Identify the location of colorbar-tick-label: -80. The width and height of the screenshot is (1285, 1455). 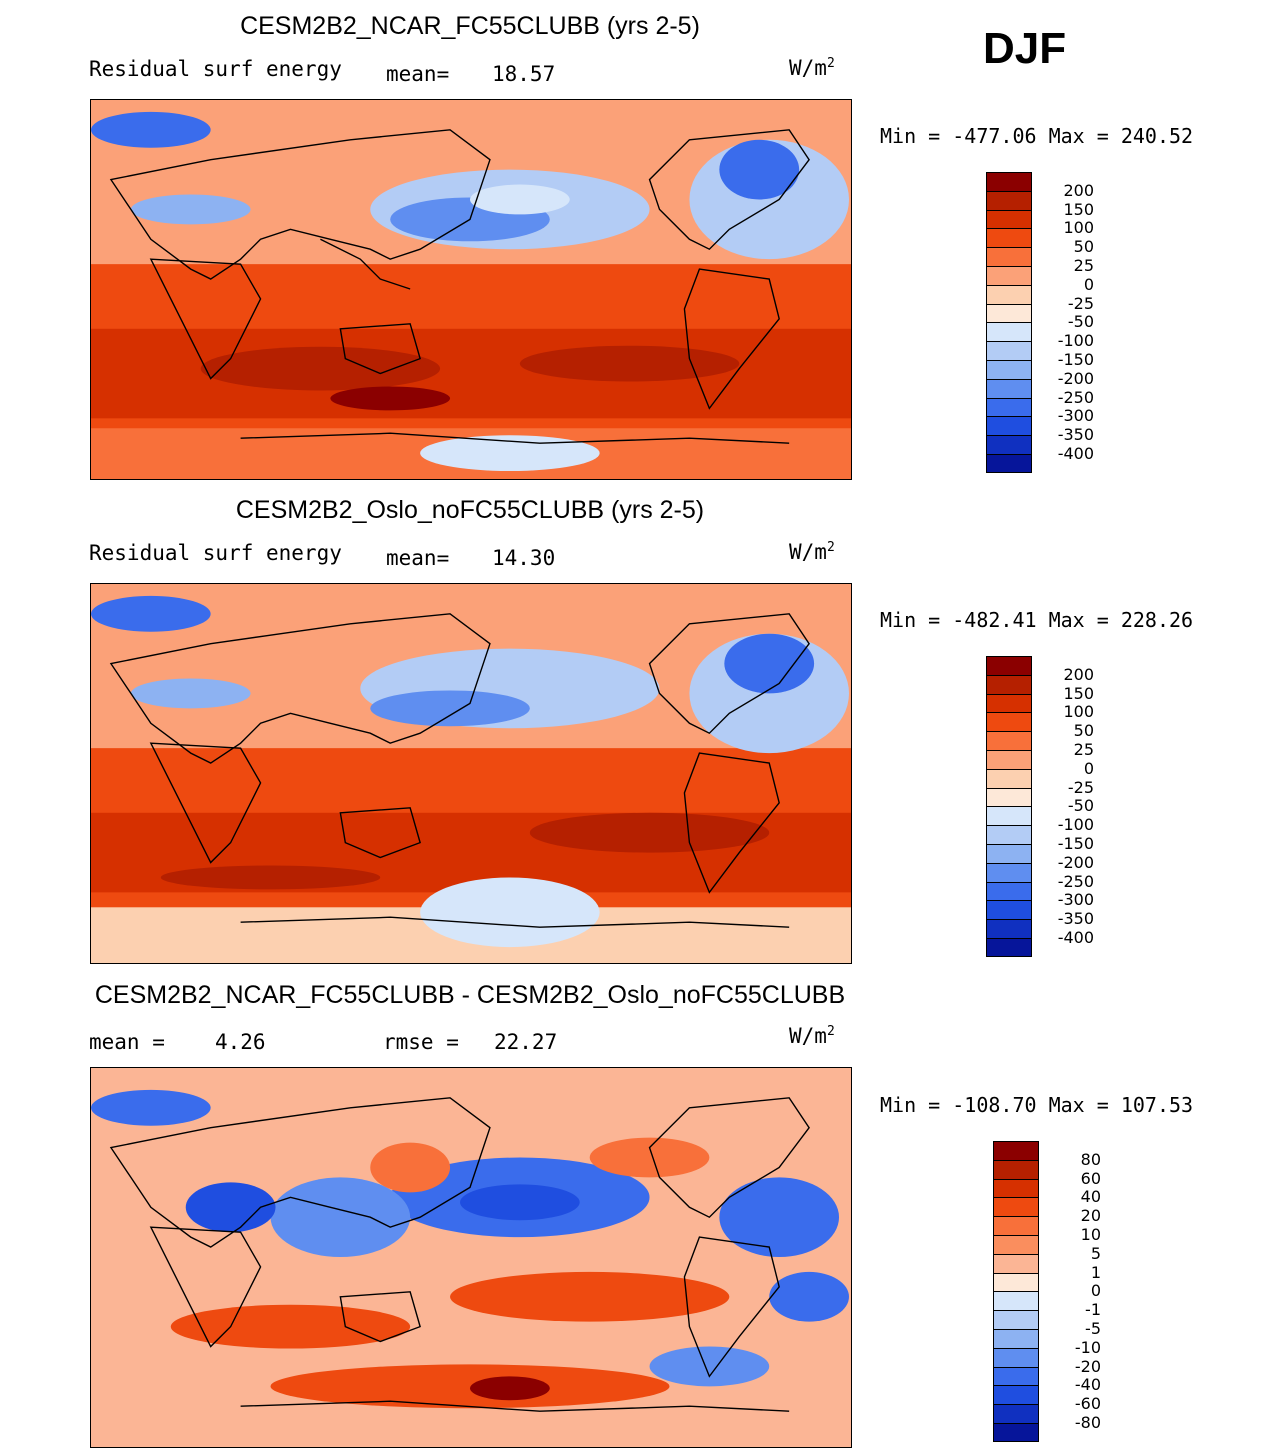
(1087, 1422).